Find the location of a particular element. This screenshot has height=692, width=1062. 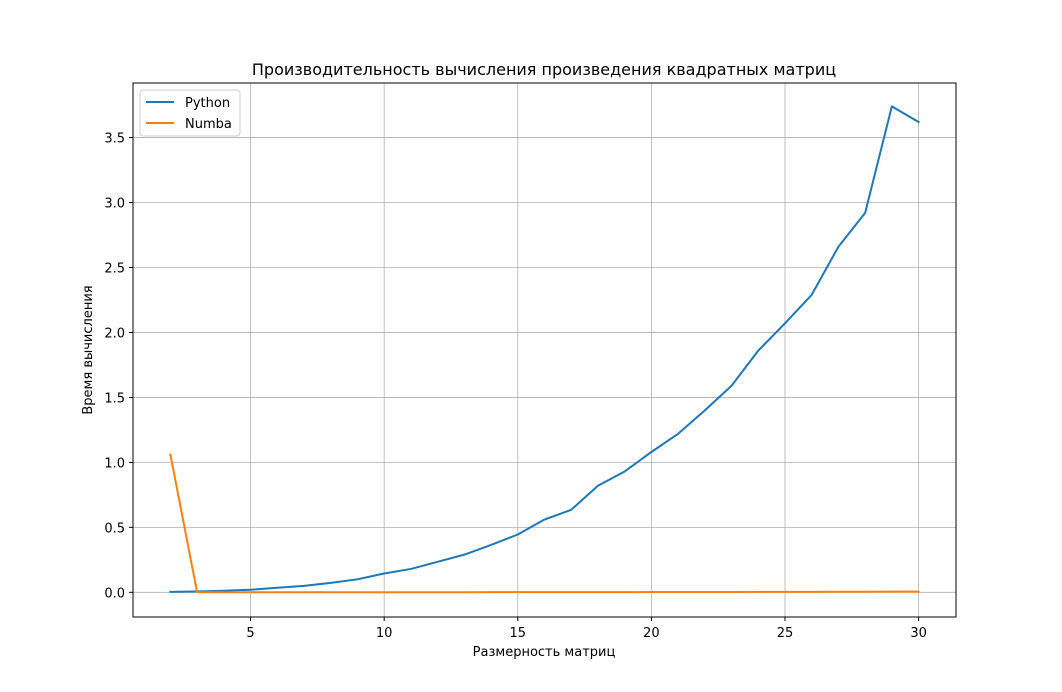

y-axis-label: Время вычисления is located at coordinates (88, 349).